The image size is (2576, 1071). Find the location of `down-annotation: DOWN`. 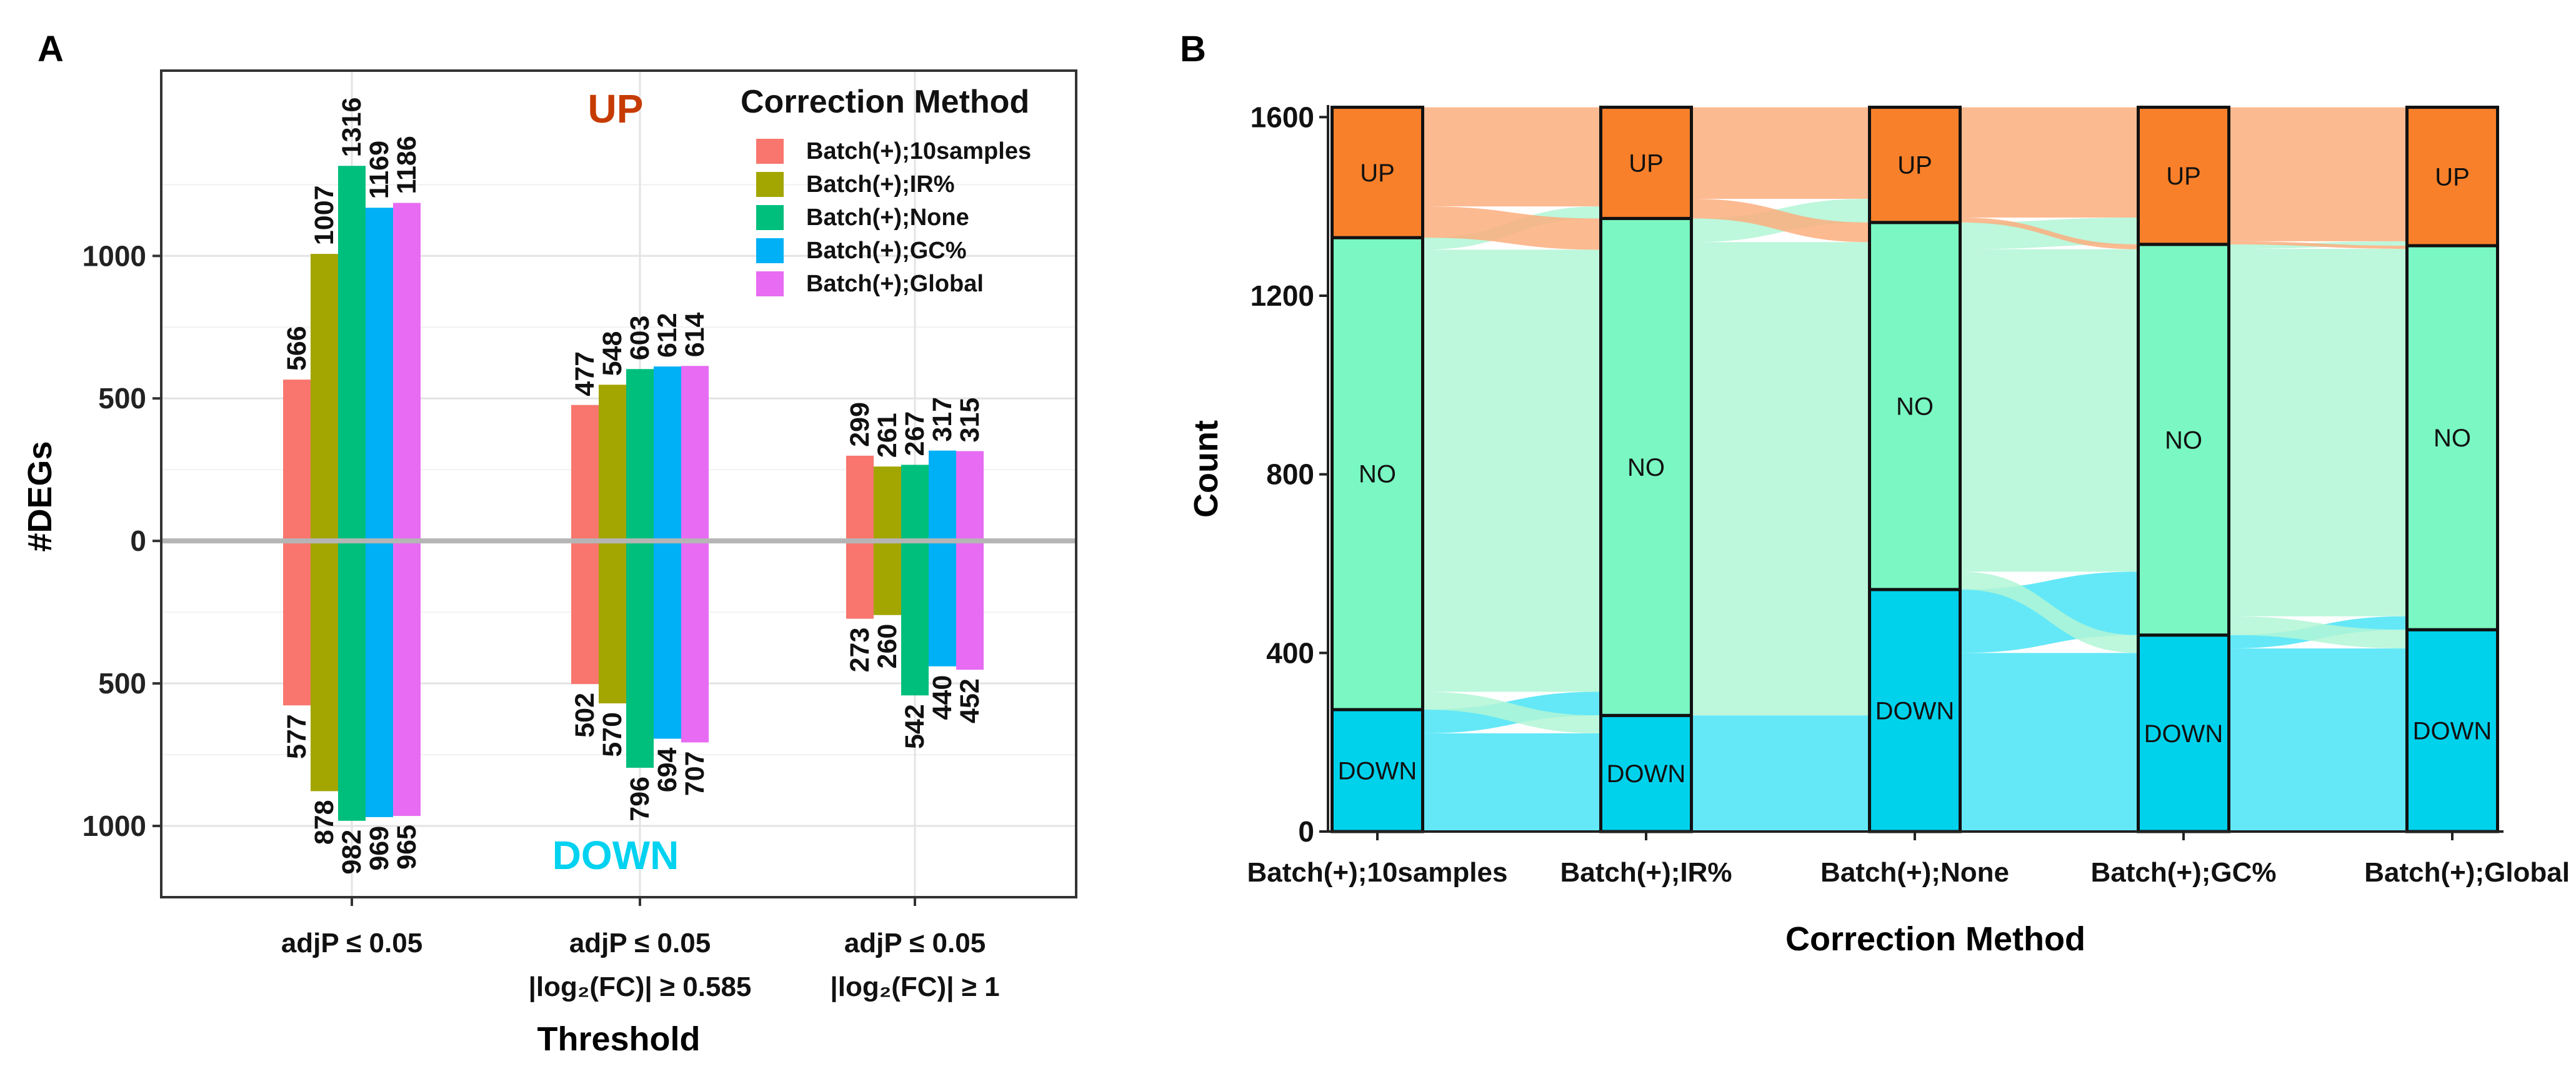

down-annotation: DOWN is located at coordinates (615, 855).